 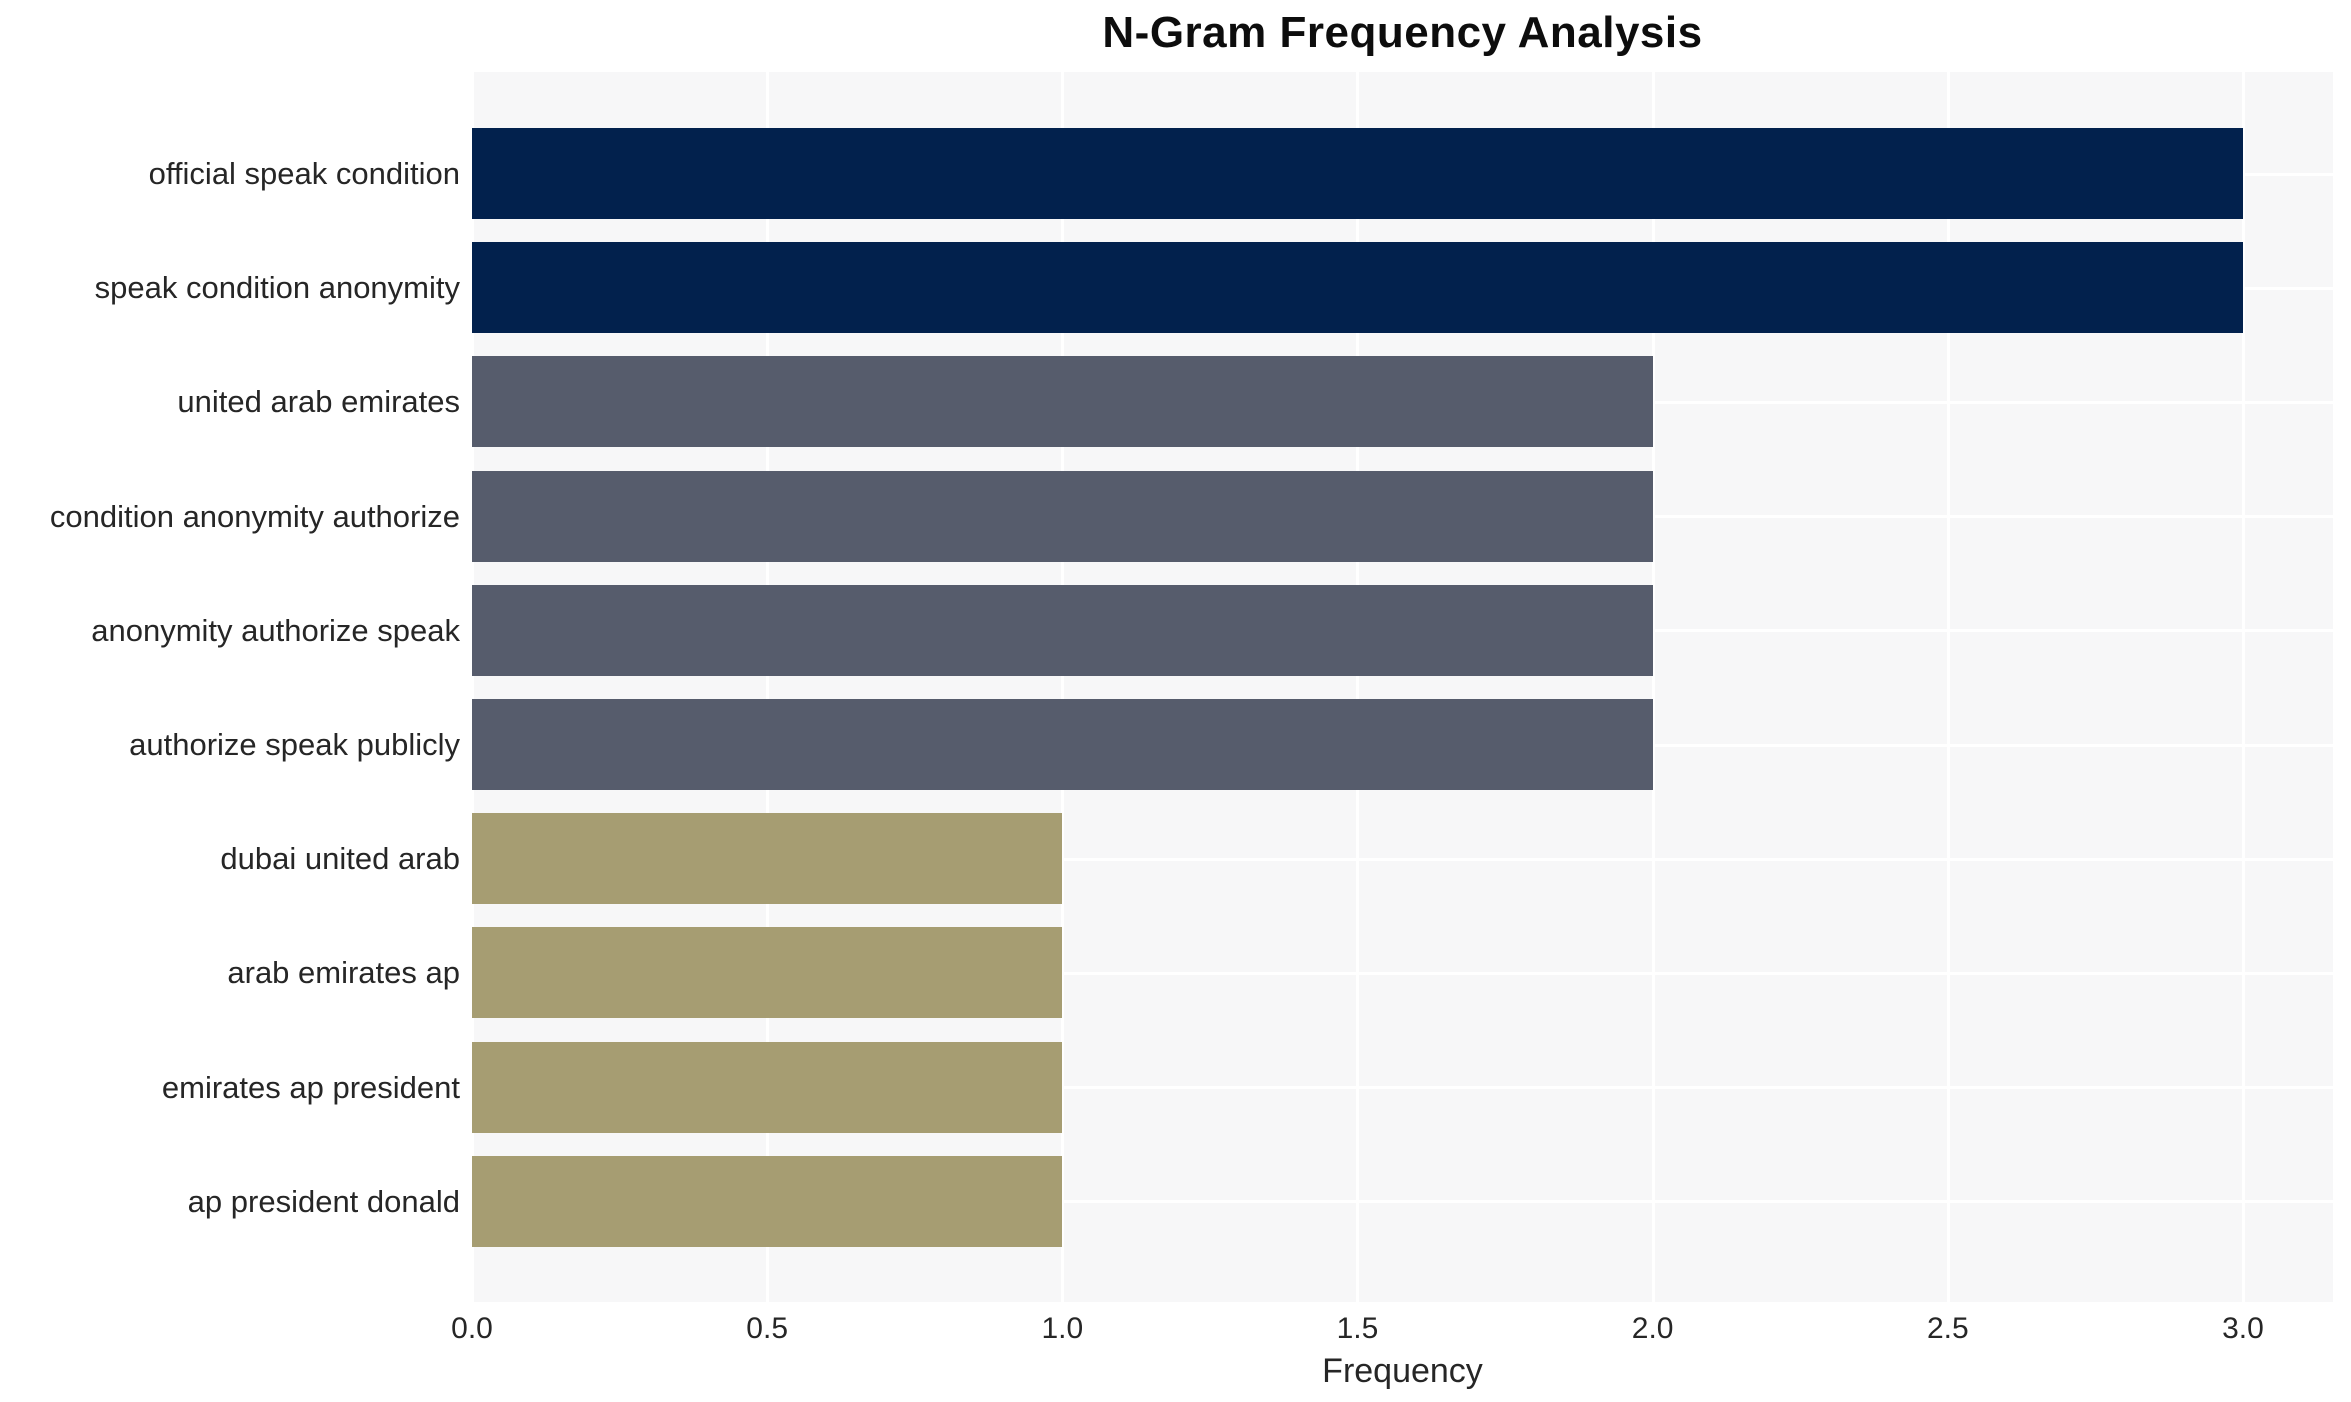 I want to click on y-category-label: anonymity authorize speak, so click(x=275, y=630).